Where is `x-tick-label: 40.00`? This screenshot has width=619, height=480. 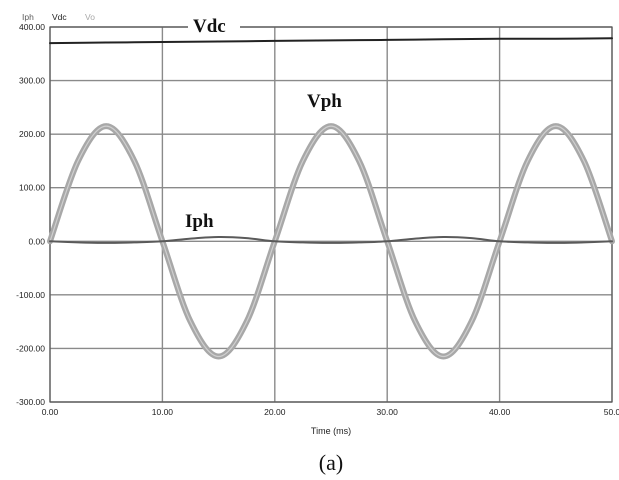 x-tick-label: 40.00 is located at coordinates (500, 412).